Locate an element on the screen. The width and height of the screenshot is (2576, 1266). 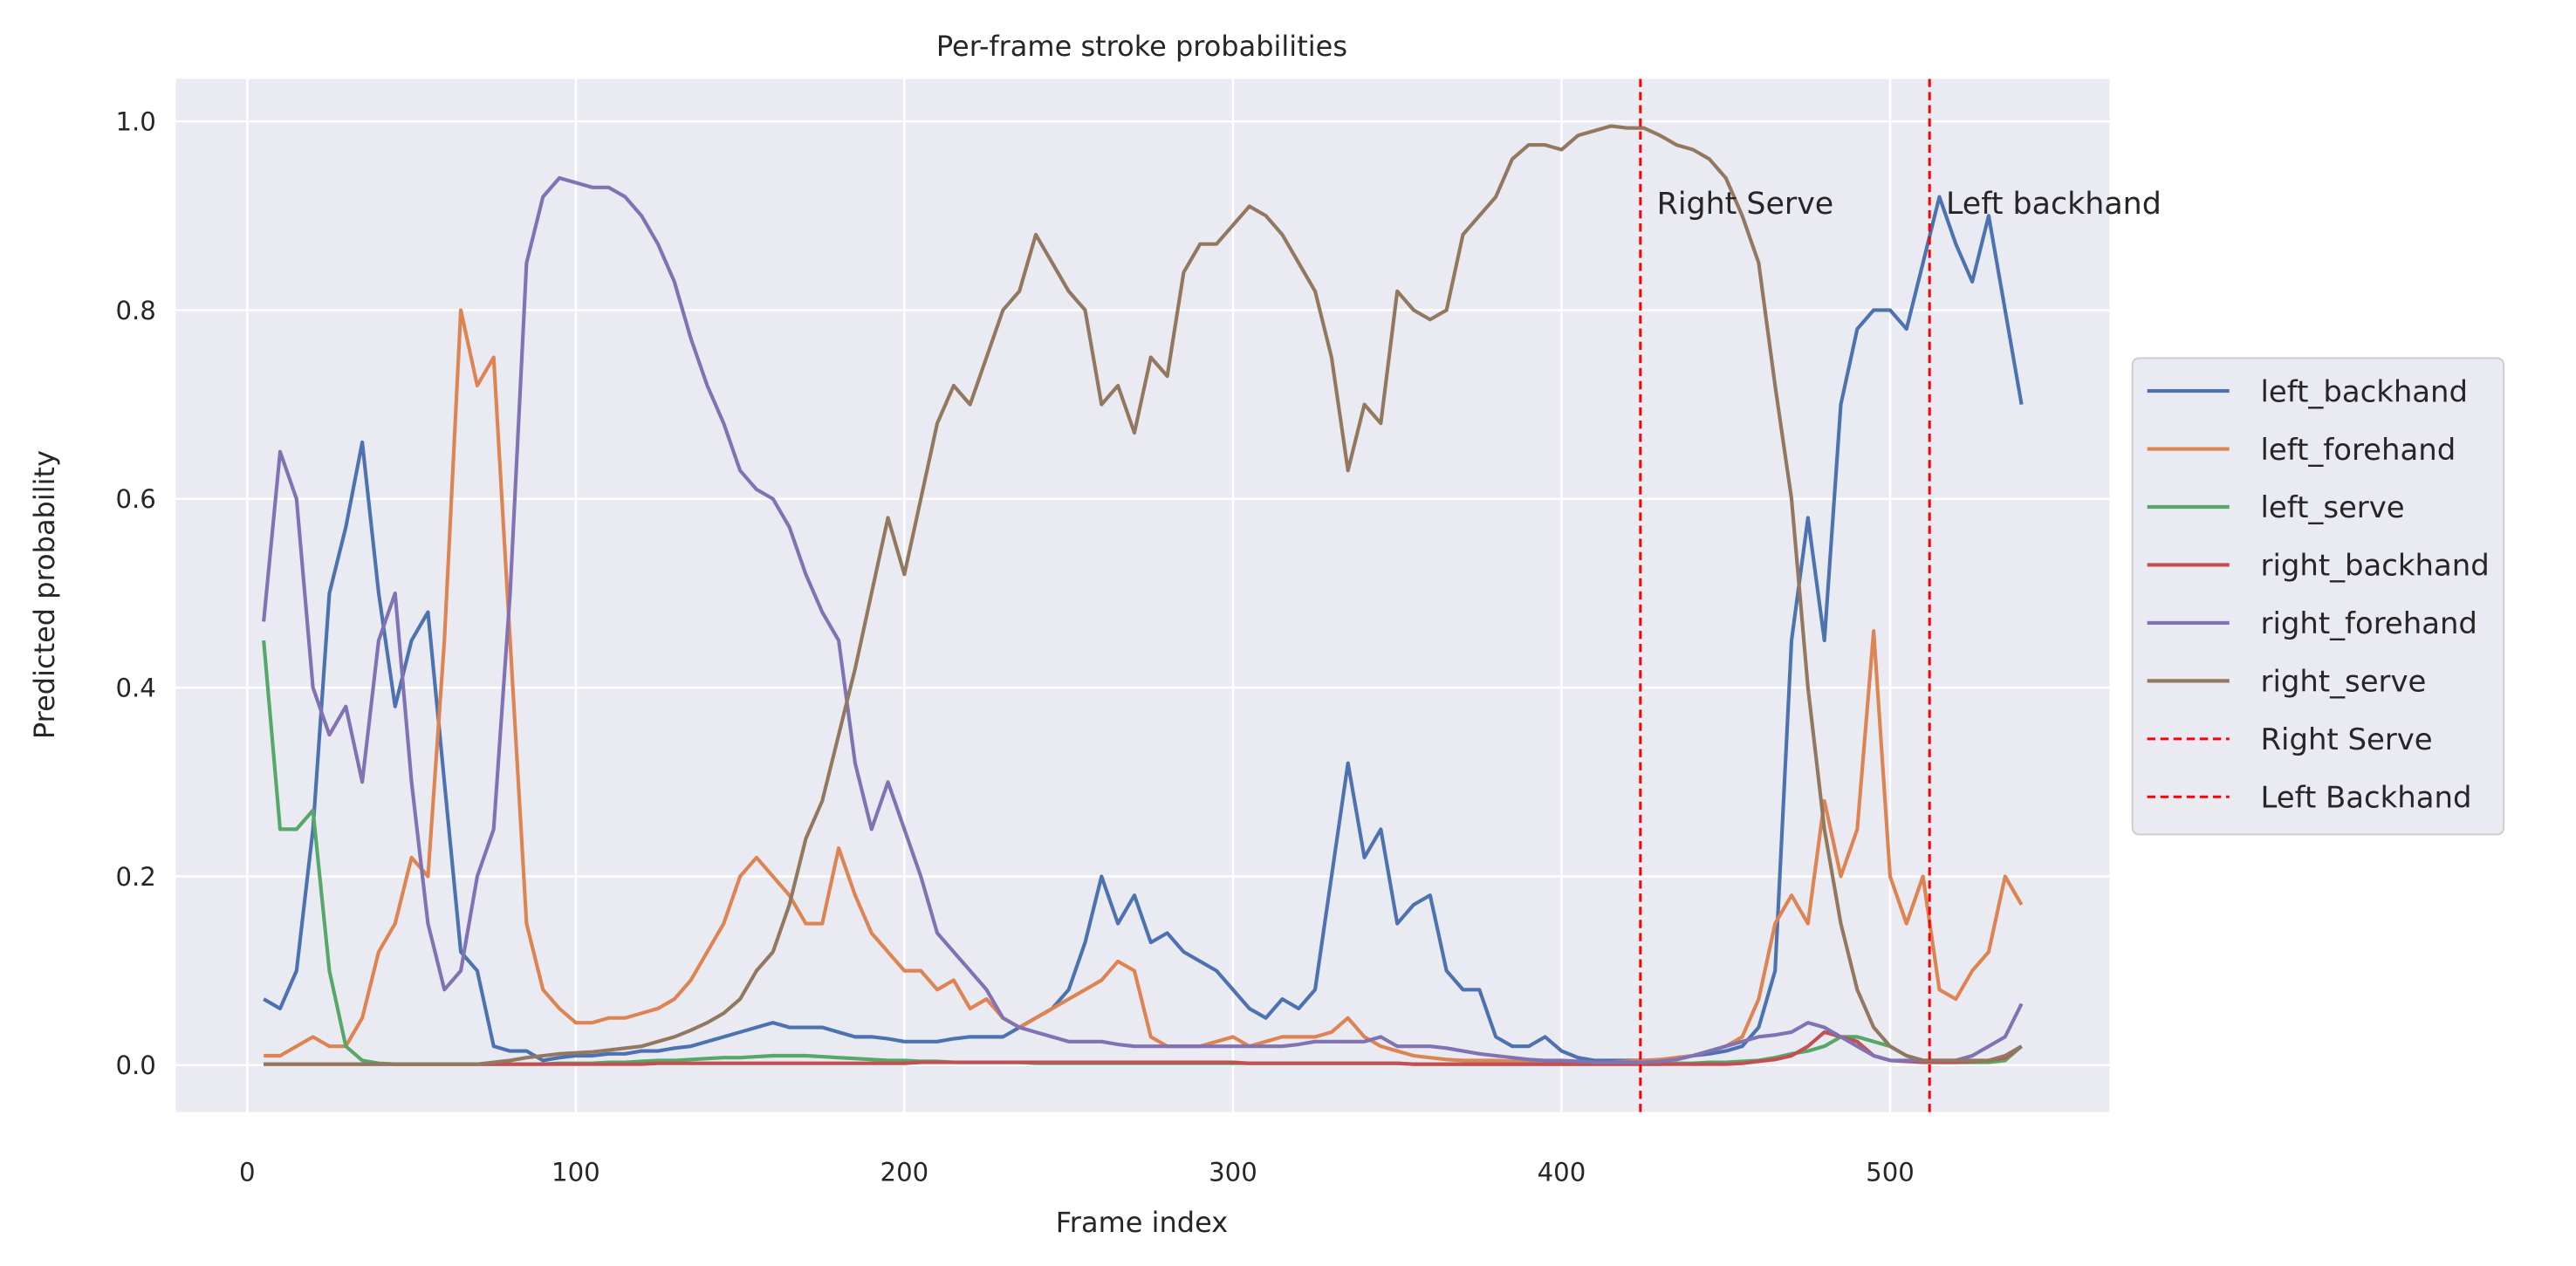
x-axis-label: Frame index is located at coordinates (1142, 1222).